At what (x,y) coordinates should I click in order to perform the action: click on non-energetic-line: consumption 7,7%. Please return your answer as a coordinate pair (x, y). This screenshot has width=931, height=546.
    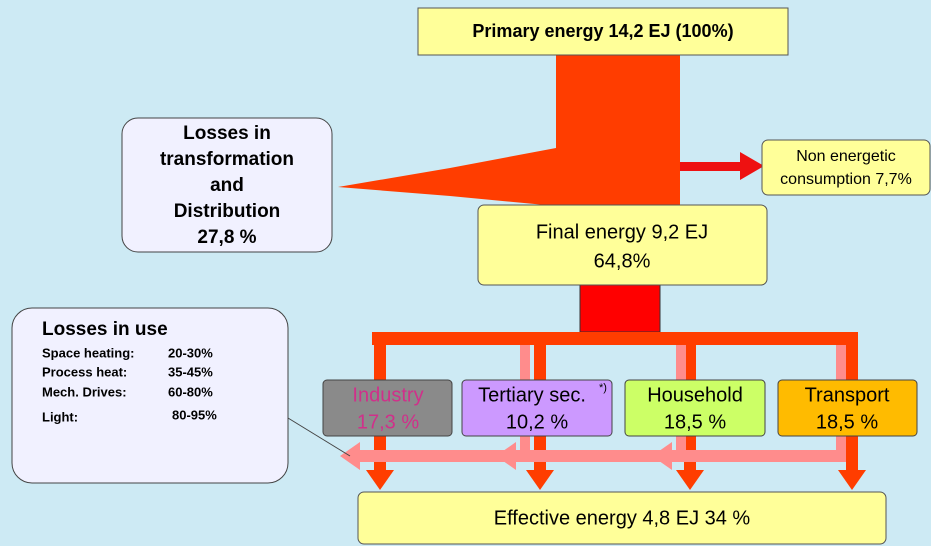
    Looking at the image, I should click on (846, 179).